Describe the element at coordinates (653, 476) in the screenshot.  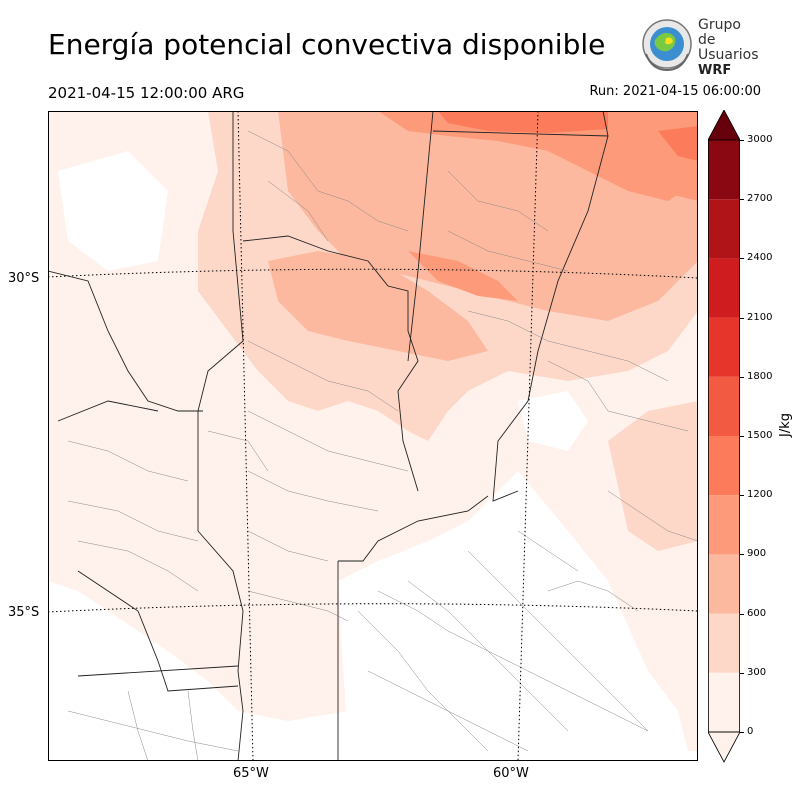
I see `cape-region-300-600-east` at that location.